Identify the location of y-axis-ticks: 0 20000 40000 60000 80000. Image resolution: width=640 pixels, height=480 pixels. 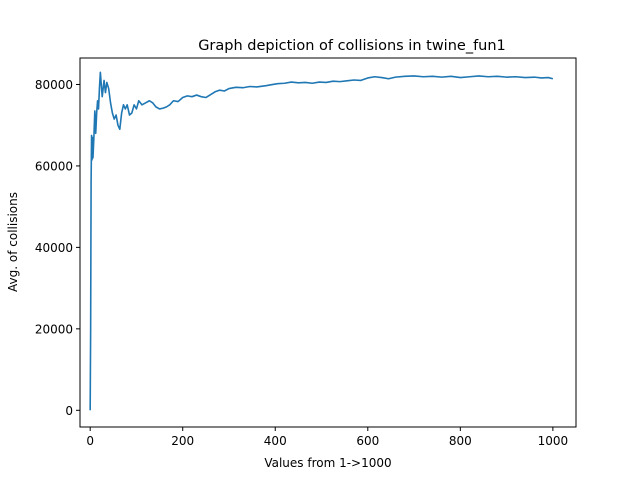
(57, 248).